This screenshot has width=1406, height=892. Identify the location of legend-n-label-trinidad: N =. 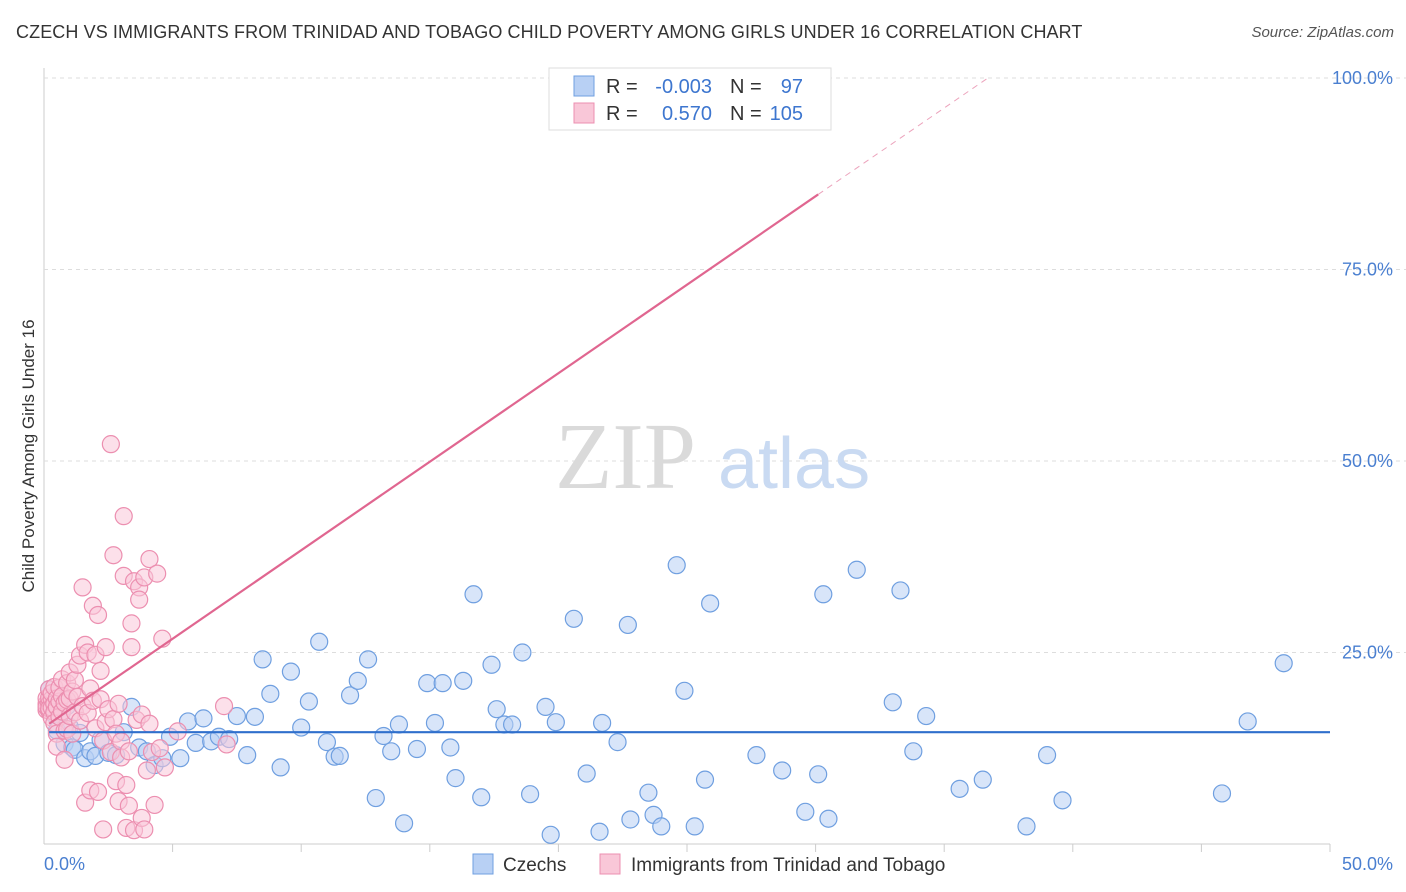
(746, 114).